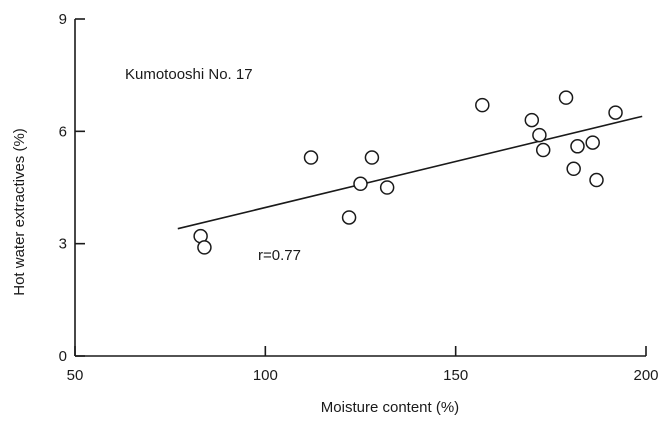 The image size is (660, 424). Describe the element at coordinates (455, 375) in the screenshot. I see `x-tick-label: 150` at that location.